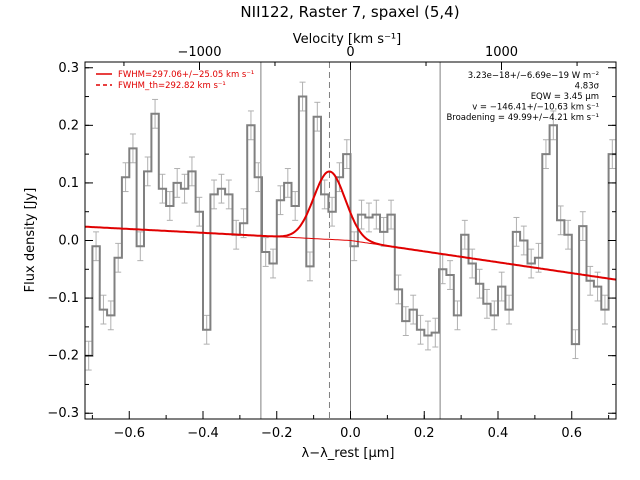 The width and height of the screenshot is (640, 480). I want to click on y-axis-label: Flux density [Jy], so click(30, 240).